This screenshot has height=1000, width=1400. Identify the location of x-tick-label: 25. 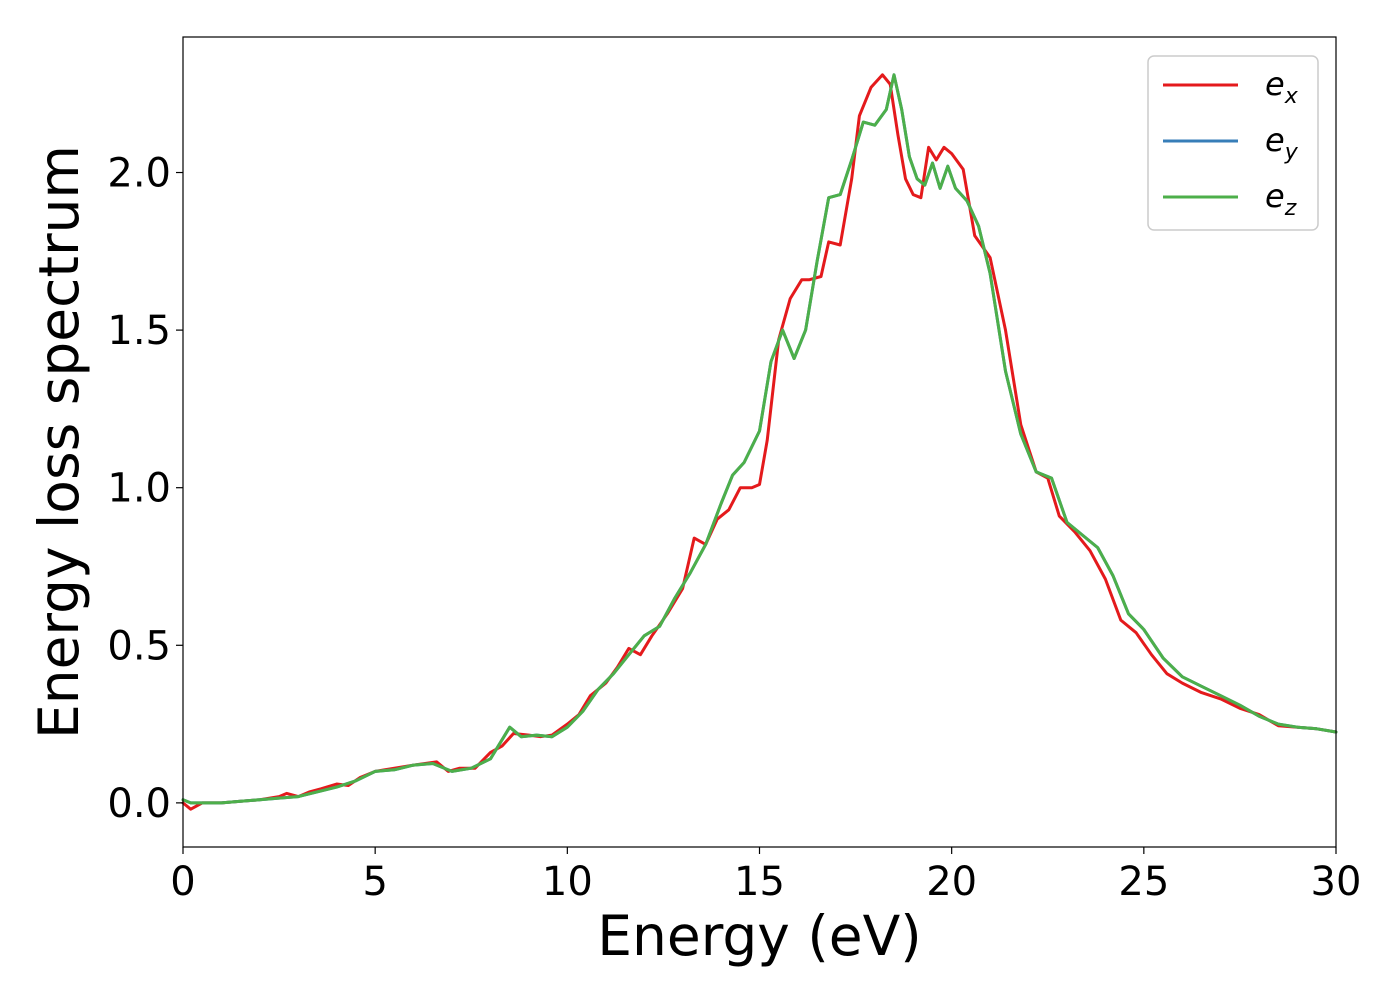
(1143, 882).